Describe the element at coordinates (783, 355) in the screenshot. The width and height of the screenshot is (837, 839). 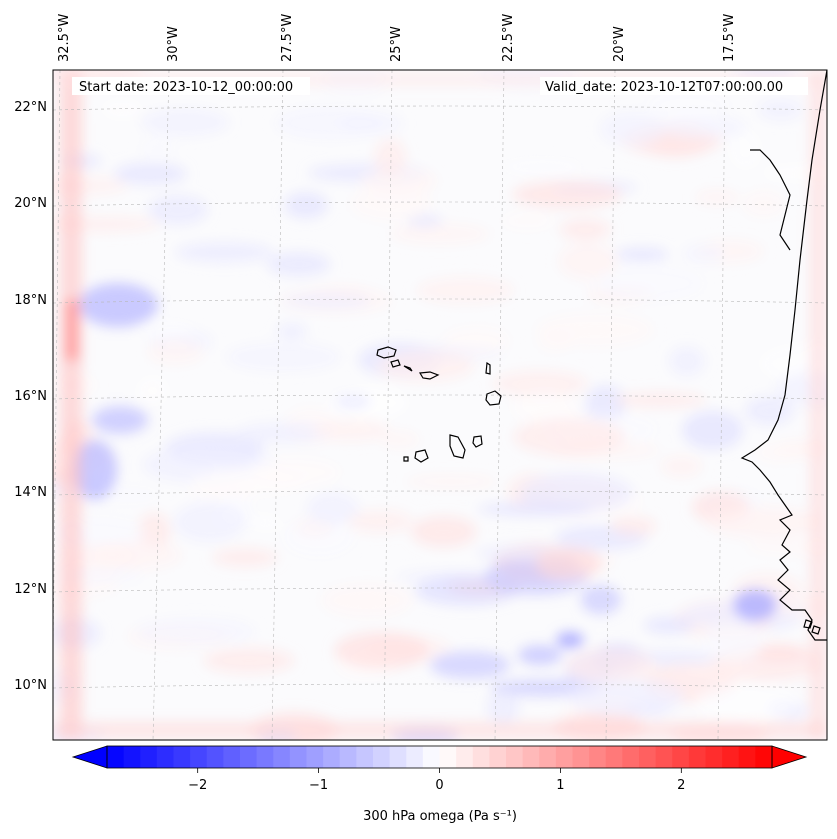
I see `africa-coastline` at that location.